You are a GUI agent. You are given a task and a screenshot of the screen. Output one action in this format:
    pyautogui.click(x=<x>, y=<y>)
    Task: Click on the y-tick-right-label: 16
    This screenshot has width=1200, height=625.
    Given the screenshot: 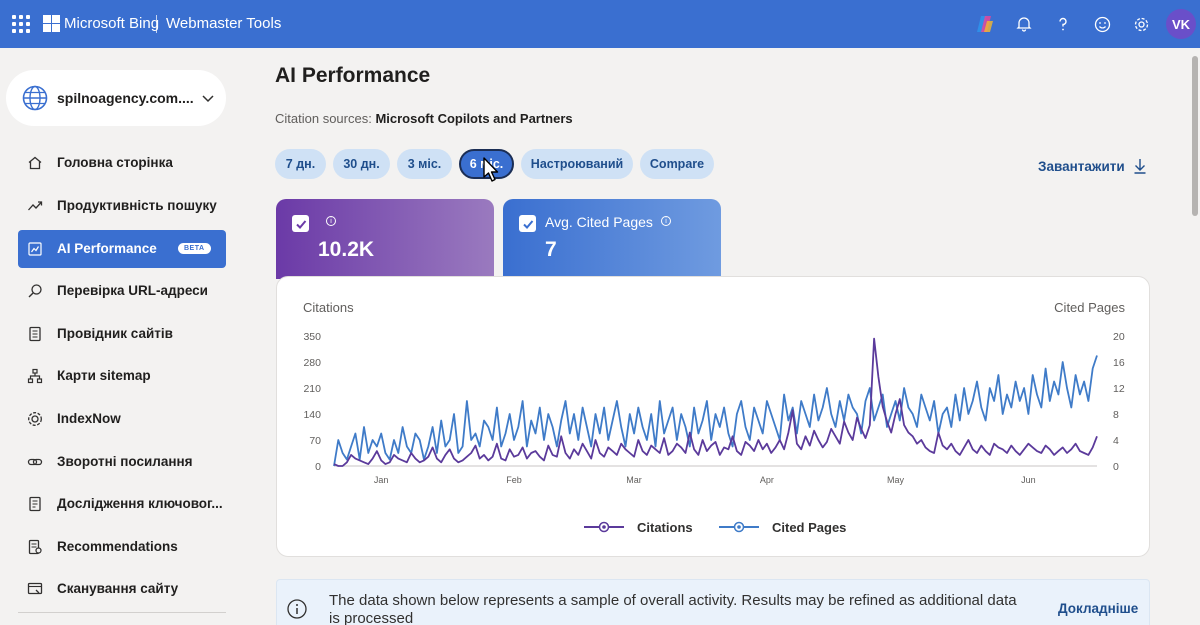 What is the action you would take?
    pyautogui.click(x=1119, y=363)
    